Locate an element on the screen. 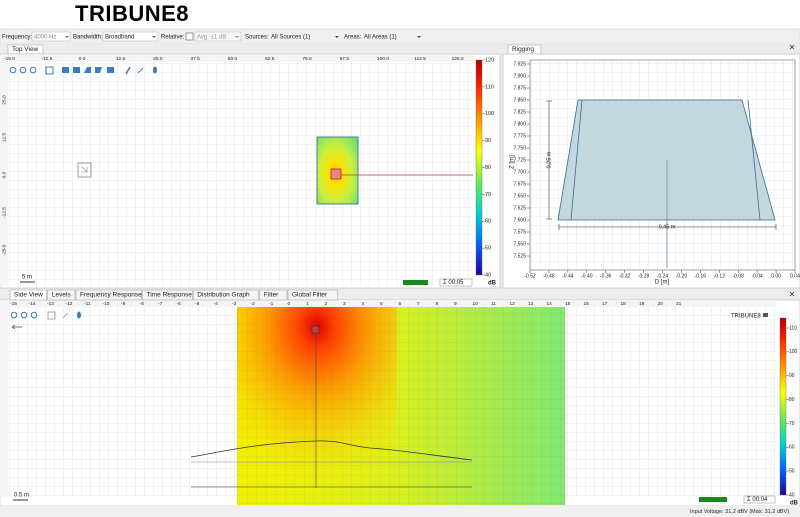  bottom-tab-label: Global Filter is located at coordinates (310, 295).